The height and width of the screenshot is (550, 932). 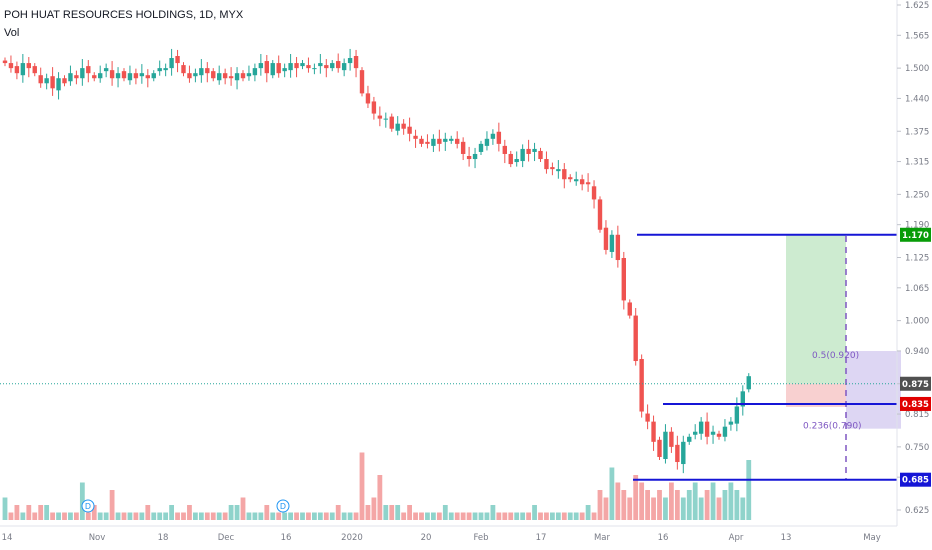 I want to click on price-tick-label: 1.250, so click(x=917, y=195).